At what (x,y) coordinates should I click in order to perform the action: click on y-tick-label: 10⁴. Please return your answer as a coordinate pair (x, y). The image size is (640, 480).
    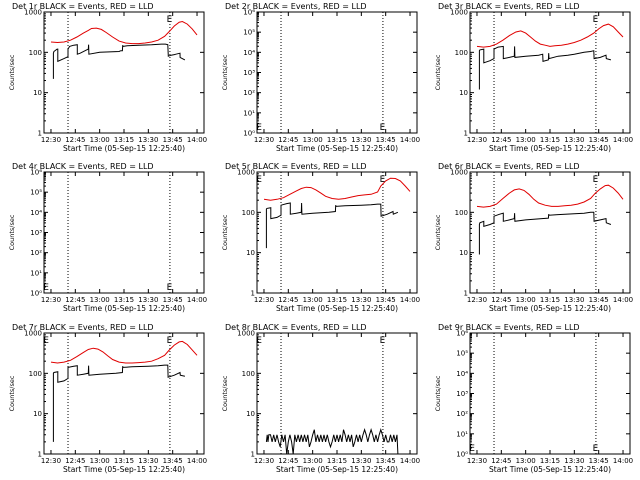
    Looking at the image, I should click on (462, 374).